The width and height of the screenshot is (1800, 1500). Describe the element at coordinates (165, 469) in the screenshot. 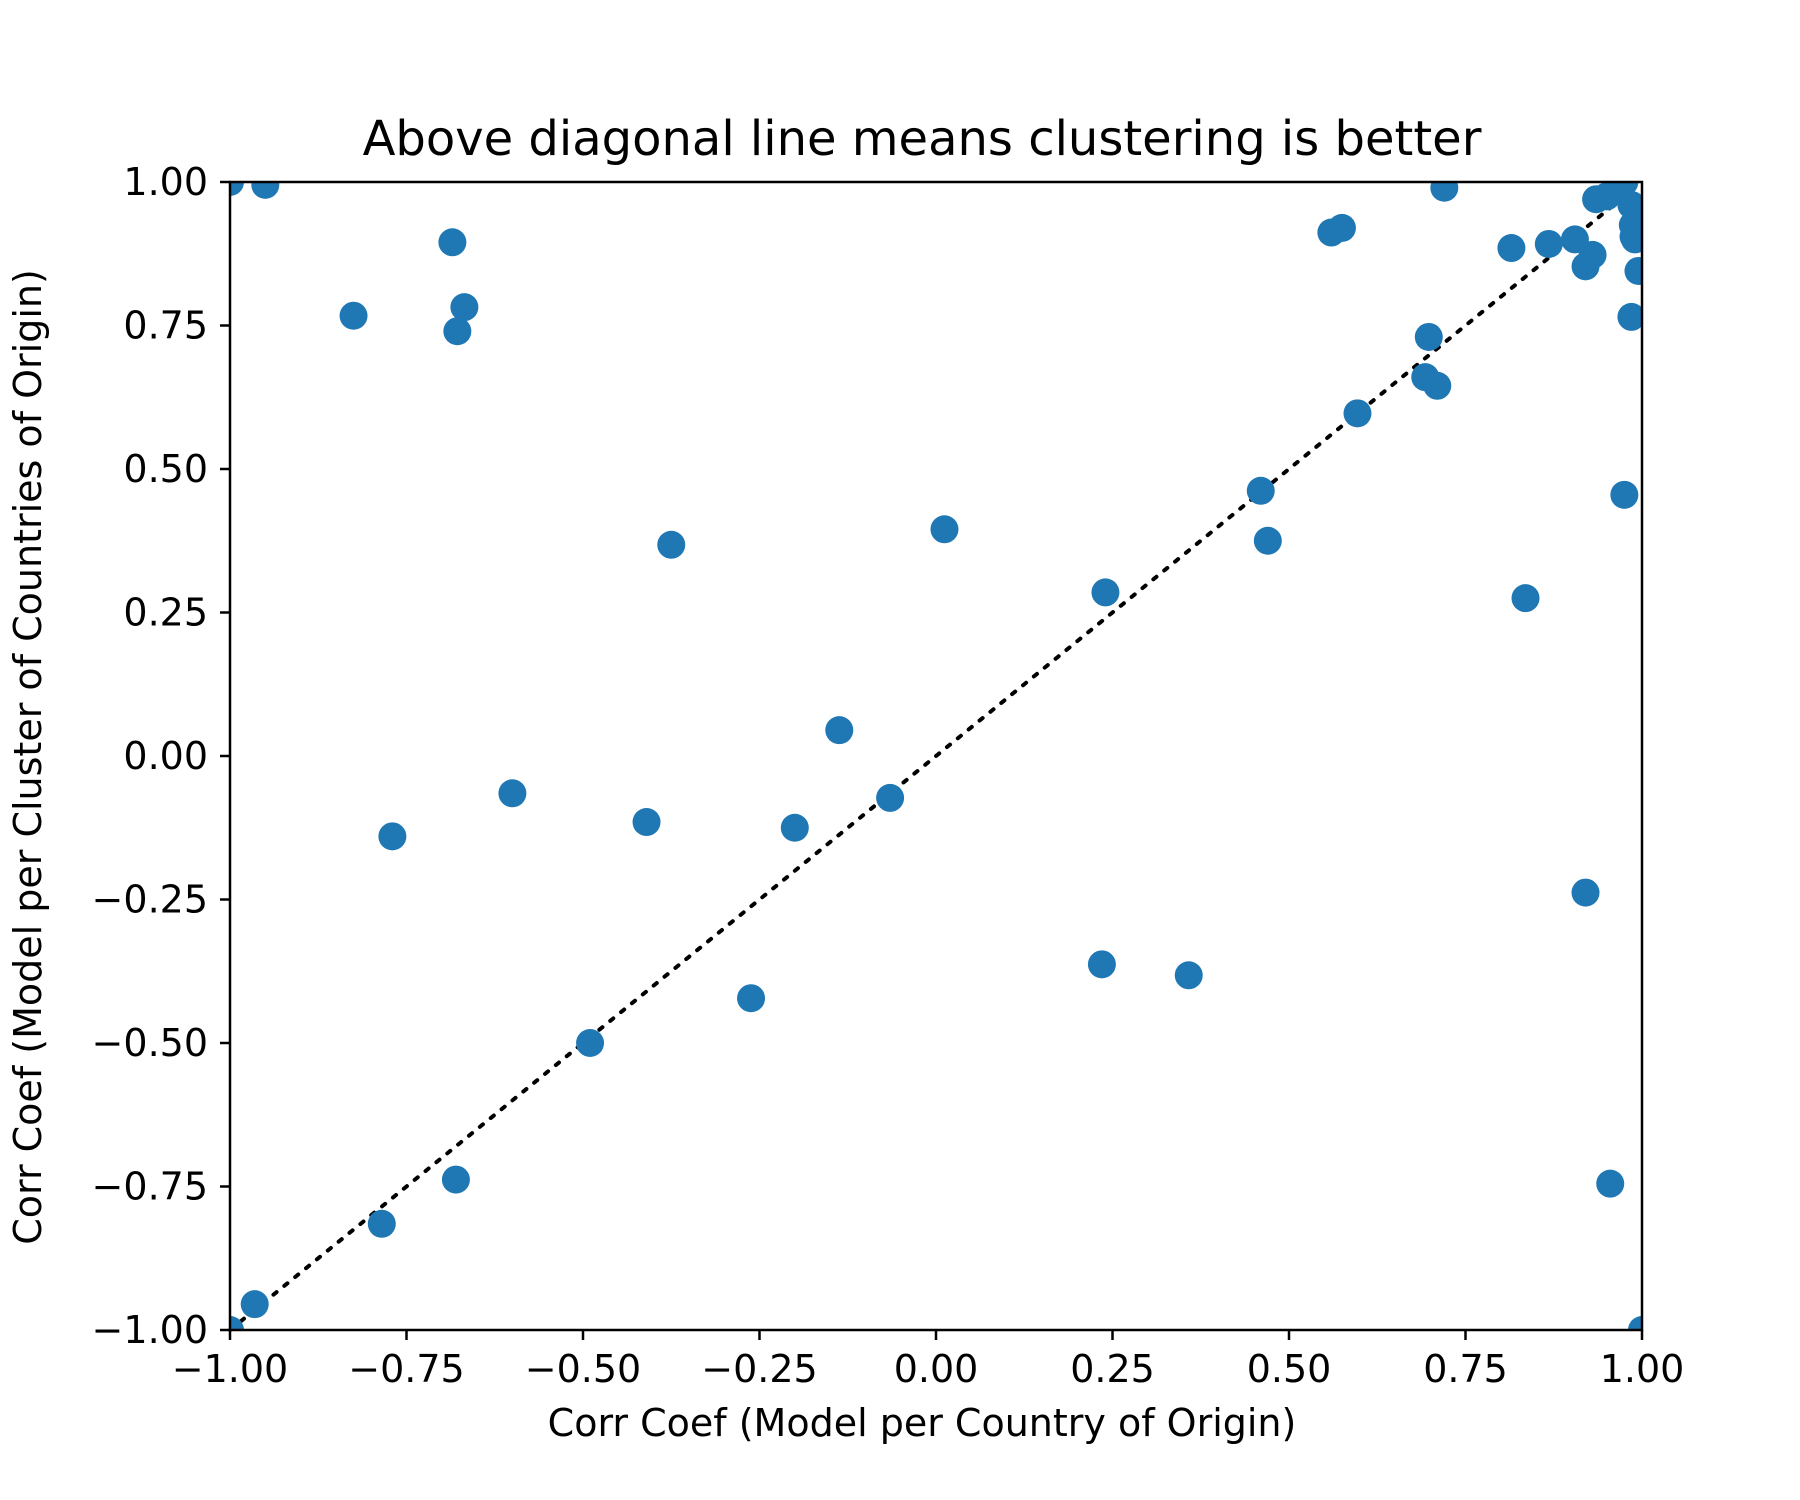

I see `y-tick-label: 0.50` at that location.